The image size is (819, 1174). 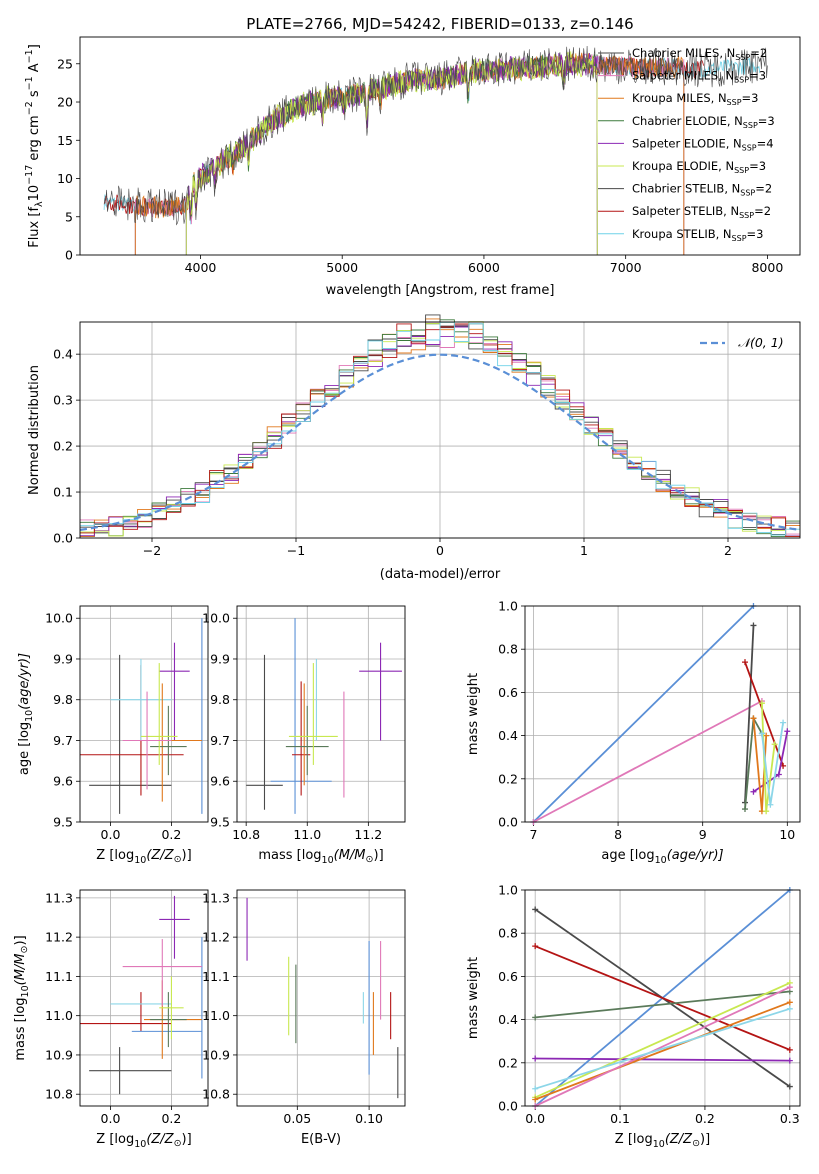 What do you see at coordinates (63, 400) in the screenshot?
I see `y-tick-label: 0.3` at bounding box center [63, 400].